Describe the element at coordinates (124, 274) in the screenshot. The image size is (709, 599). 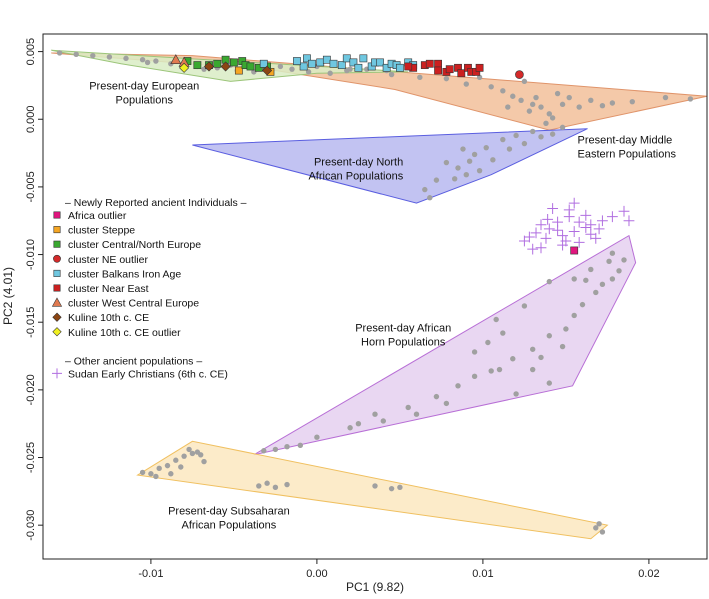
I see `legend-entry: cluster Balkans Iron Age` at that location.